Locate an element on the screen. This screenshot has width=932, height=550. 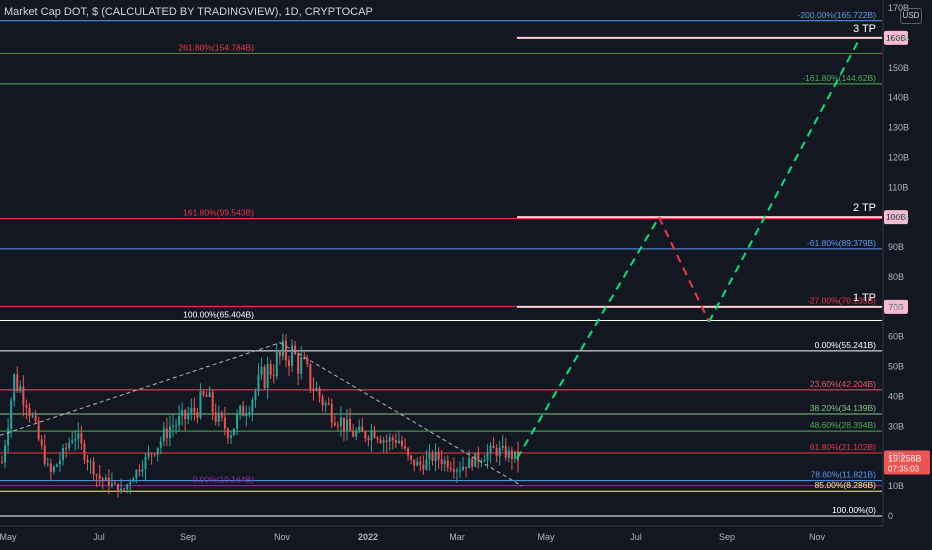
target-badge-label: 100B is located at coordinates (896, 217).